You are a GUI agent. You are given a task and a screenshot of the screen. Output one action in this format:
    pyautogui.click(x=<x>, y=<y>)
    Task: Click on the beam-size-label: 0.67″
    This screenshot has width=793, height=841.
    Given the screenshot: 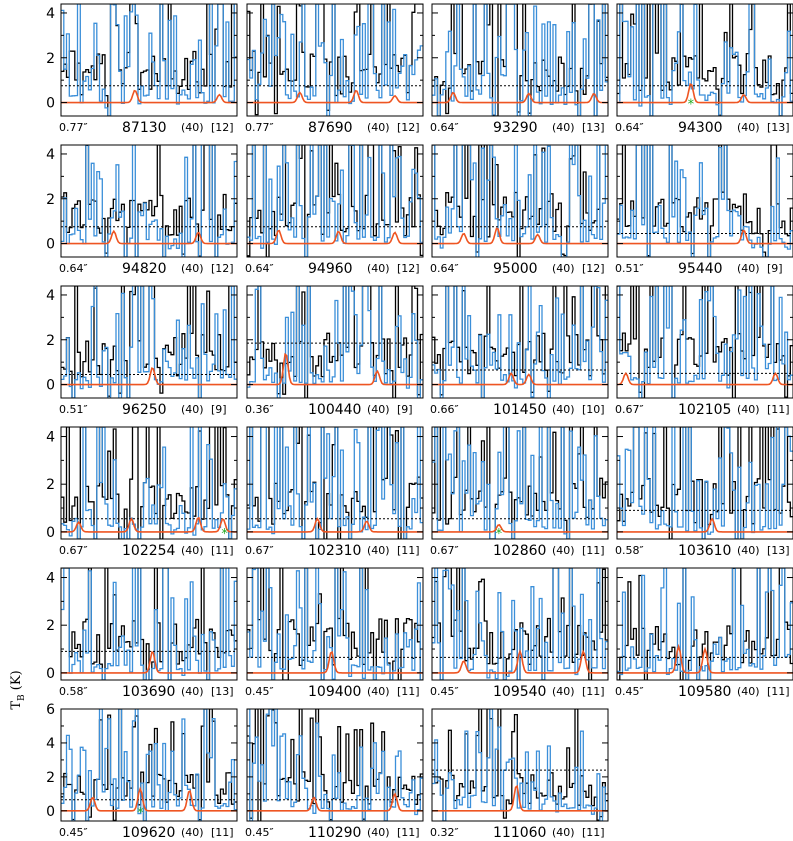 What is the action you would take?
    pyautogui.click(x=629, y=409)
    